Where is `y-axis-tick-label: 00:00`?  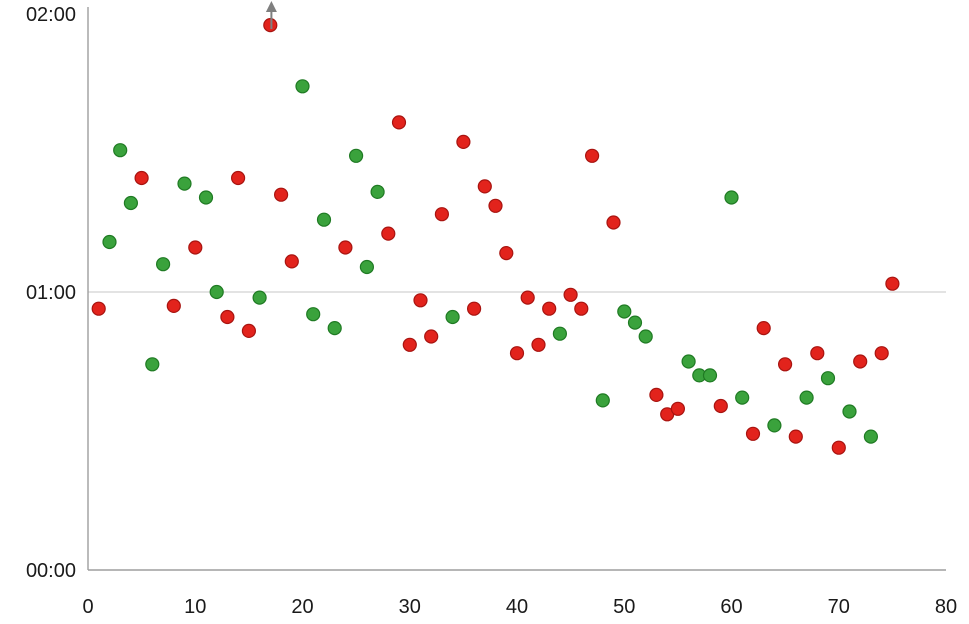
y-axis-tick-label: 00:00 is located at coordinates (51, 571).